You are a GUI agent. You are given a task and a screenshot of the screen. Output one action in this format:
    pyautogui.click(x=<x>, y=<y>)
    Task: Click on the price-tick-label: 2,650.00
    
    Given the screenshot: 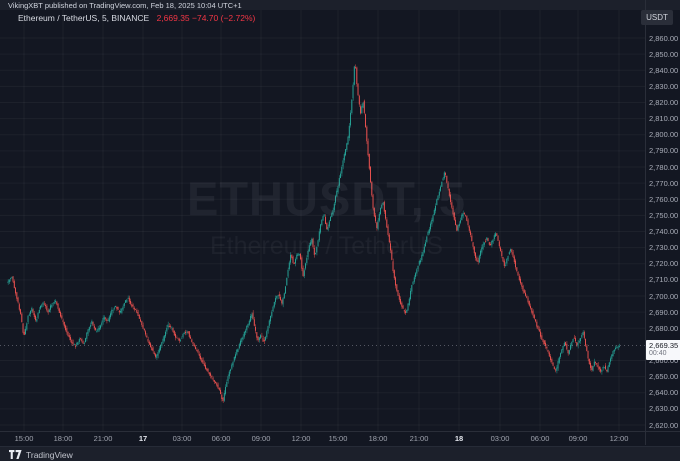 What is the action you would take?
    pyautogui.click(x=664, y=377)
    